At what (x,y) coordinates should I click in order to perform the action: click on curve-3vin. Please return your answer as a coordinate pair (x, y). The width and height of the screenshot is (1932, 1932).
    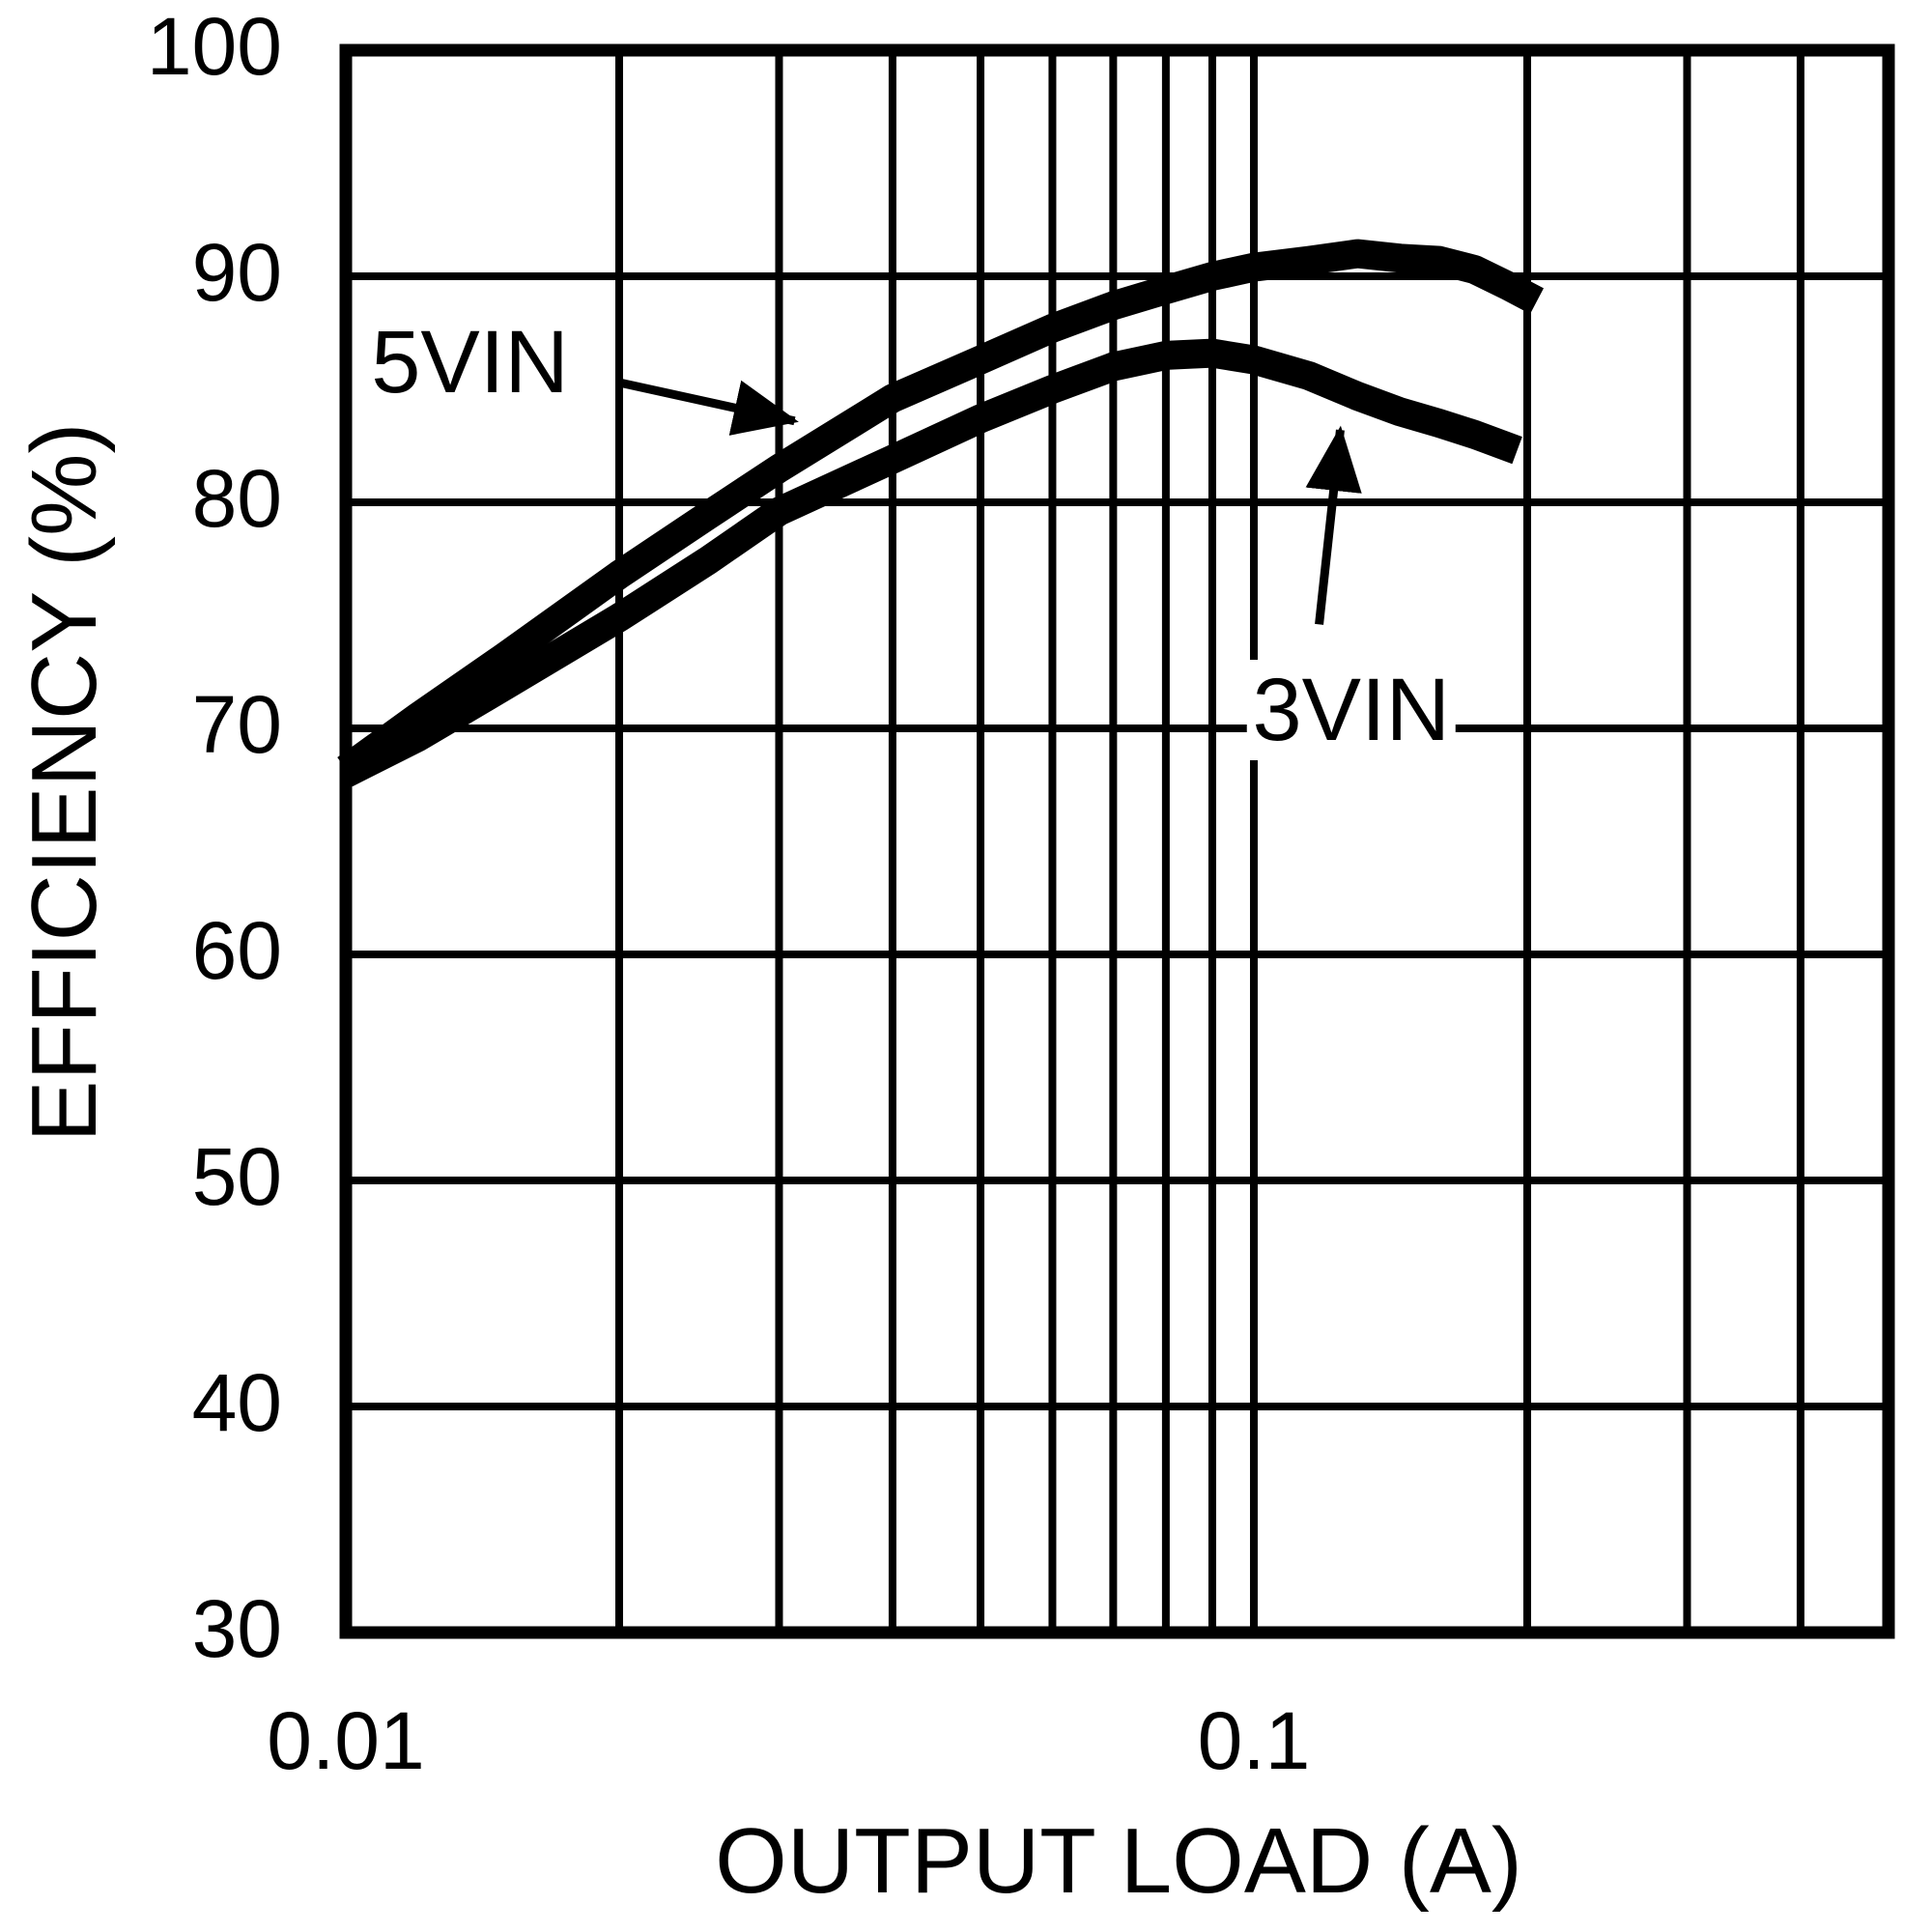
    Looking at the image, I should click on (930, 562).